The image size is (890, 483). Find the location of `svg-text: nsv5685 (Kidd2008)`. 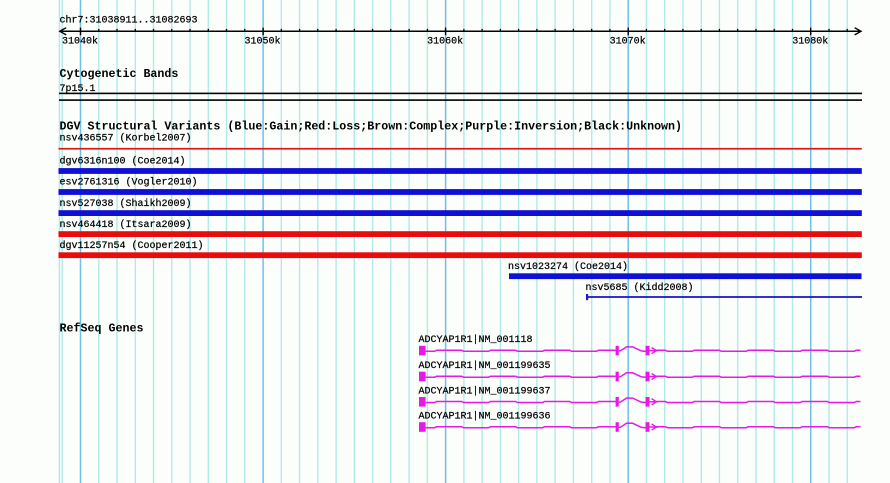

svg-text: nsv5685 (Kidd2008) is located at coordinates (640, 288).